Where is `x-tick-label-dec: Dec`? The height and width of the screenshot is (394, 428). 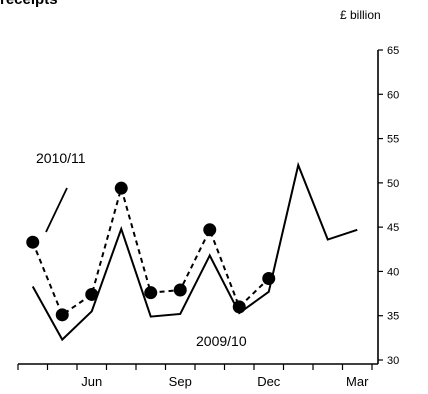 x-tick-label-dec: Dec is located at coordinates (269, 381).